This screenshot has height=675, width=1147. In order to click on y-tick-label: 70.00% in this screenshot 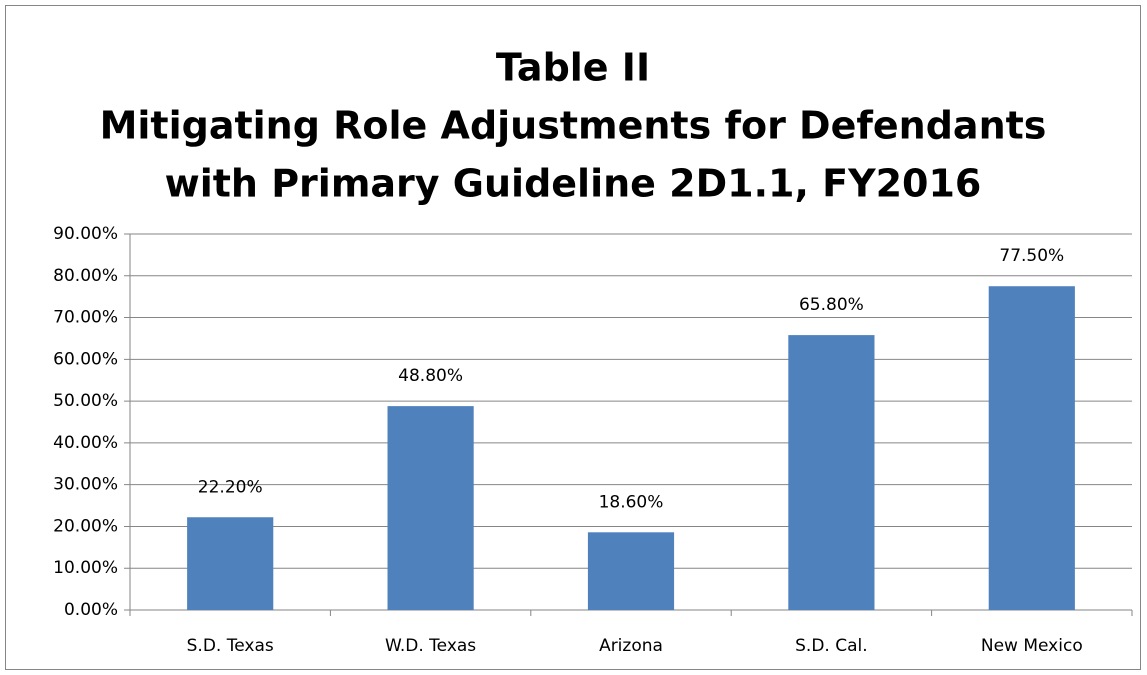, I will do `click(85, 318)`.